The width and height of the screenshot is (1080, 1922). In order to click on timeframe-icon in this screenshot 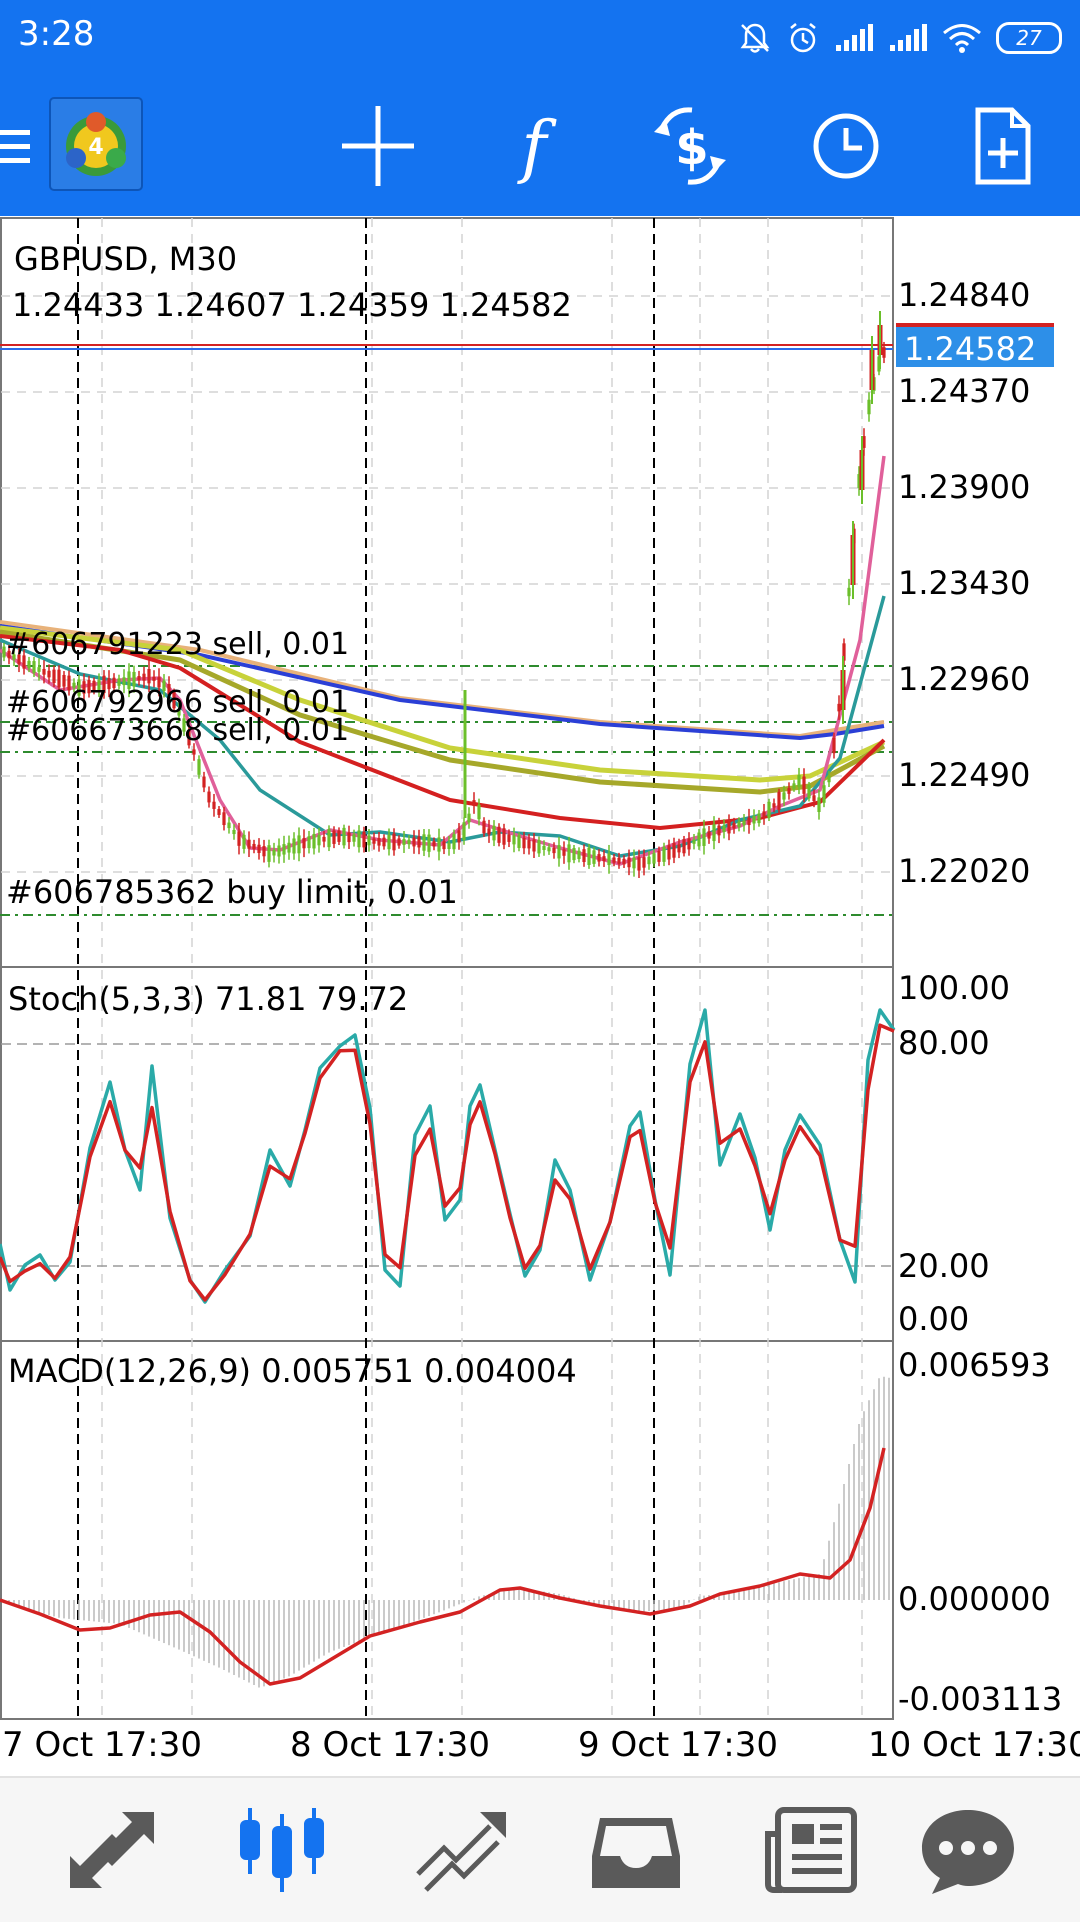, I will do `click(846, 146)`.